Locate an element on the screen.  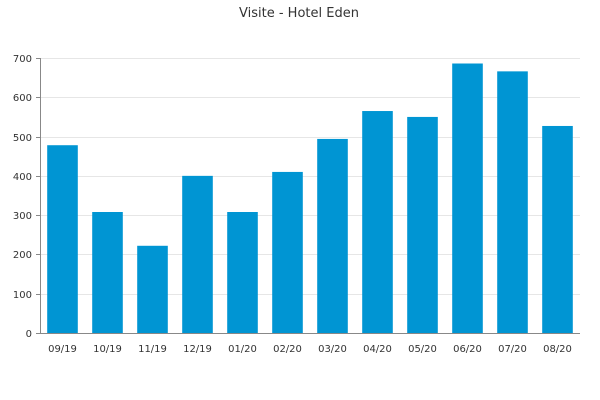
y-tick-label: 400 is located at coordinates (22, 177).